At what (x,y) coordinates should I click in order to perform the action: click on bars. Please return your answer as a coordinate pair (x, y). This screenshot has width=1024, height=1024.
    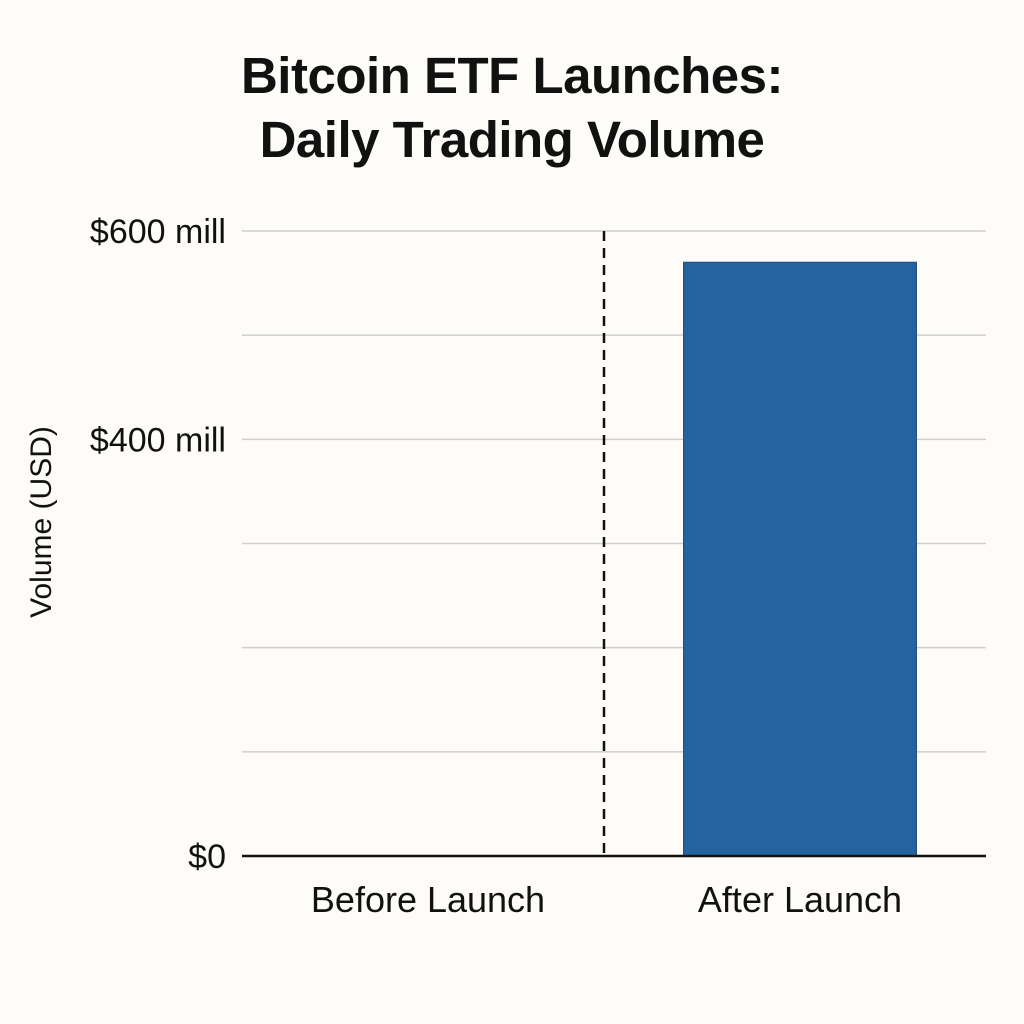
    Looking at the image, I should click on (800, 559).